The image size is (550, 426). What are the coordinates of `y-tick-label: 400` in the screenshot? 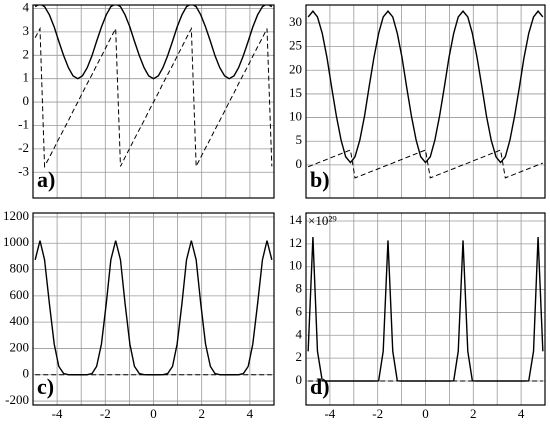 It's located at (20, 320).